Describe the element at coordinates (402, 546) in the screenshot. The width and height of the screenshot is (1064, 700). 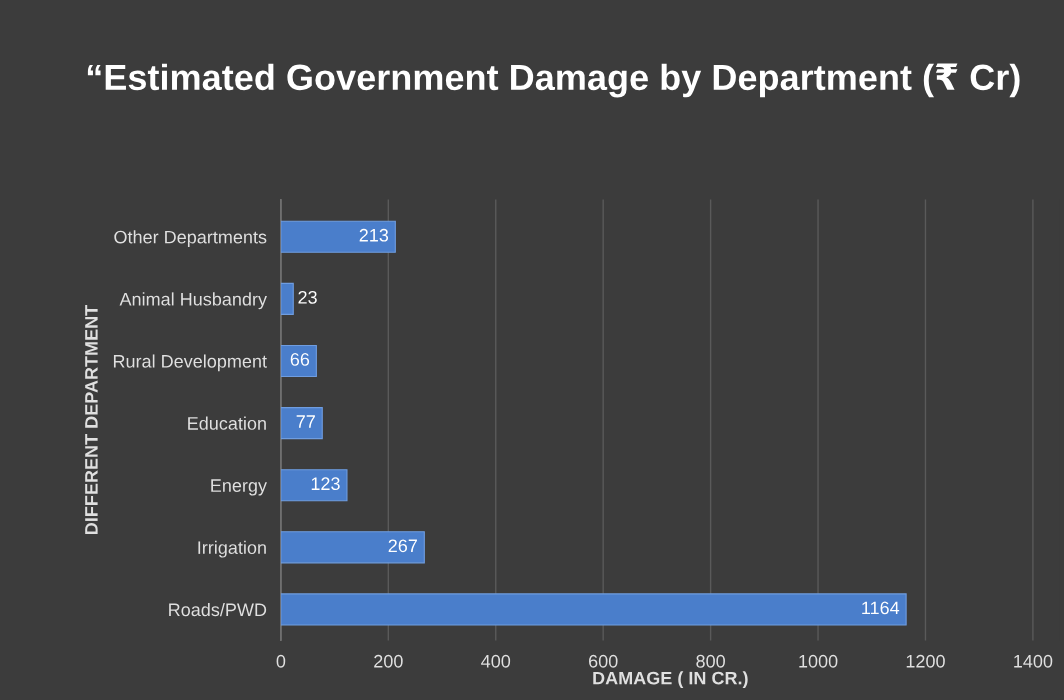
I see `data-label: 267` at that location.